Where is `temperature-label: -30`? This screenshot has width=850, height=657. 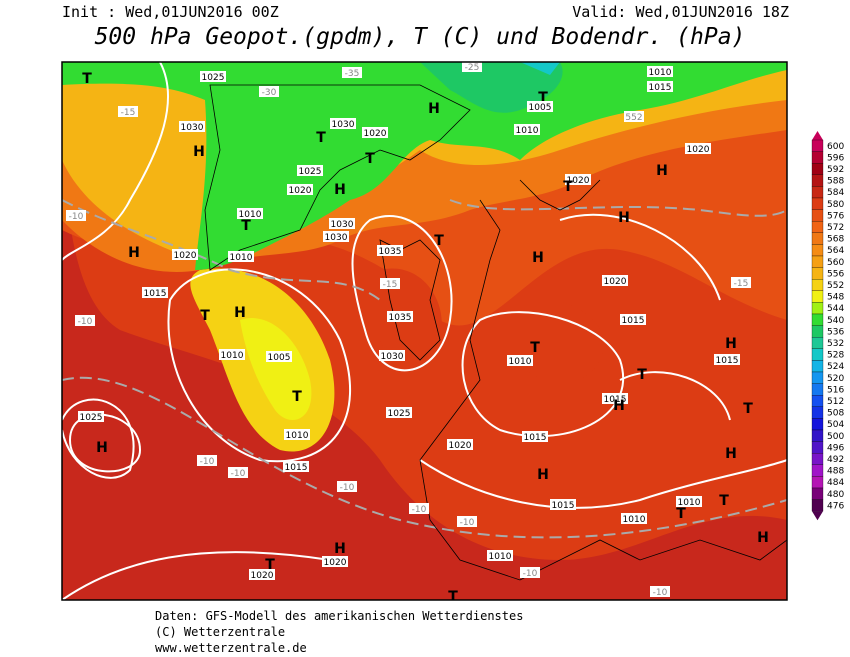
temperature-label: -30 is located at coordinates (269, 93).